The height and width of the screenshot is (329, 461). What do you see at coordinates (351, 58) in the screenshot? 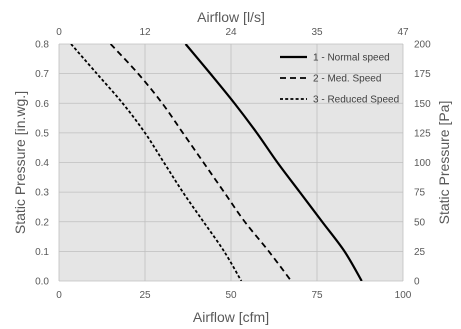
I see `legend-label-1: 1 - Normal speed` at bounding box center [351, 58].